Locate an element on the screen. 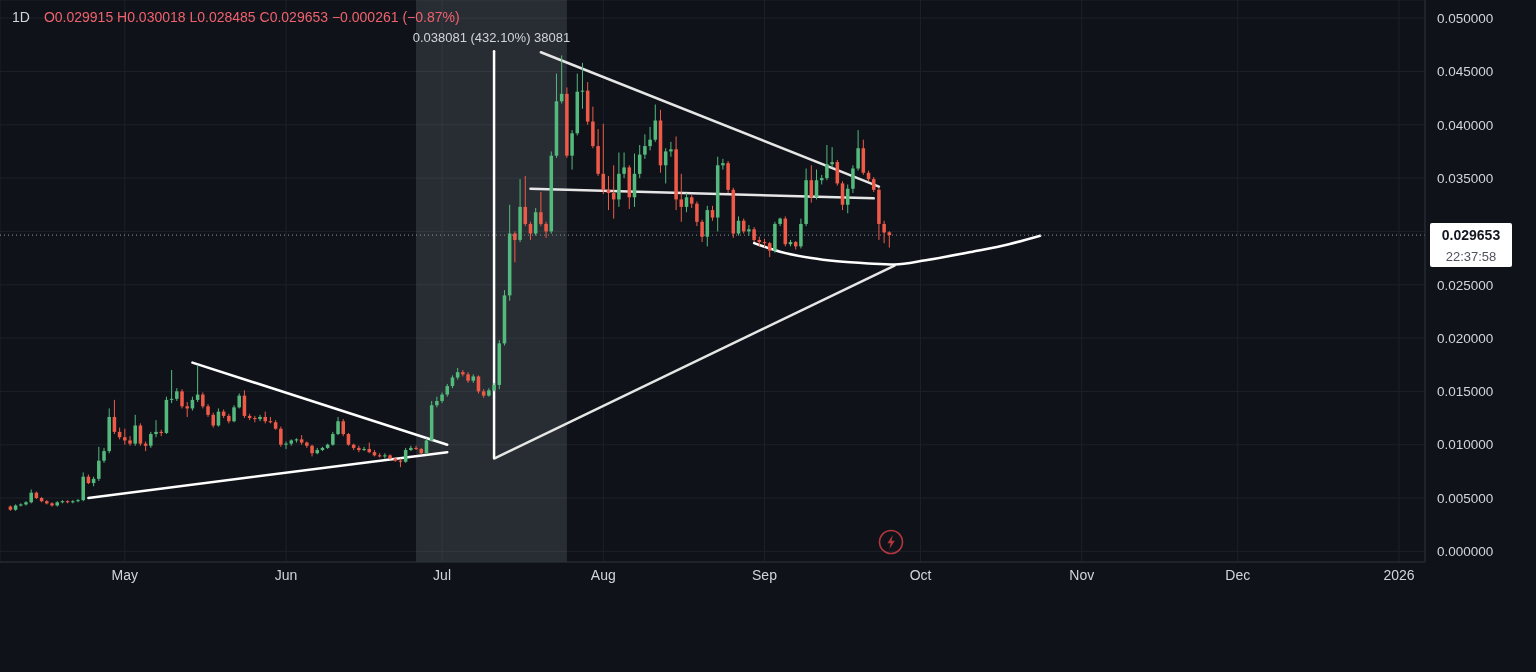  text: O0.029915 H0.030018 L0.028485 C0.029653 −0.000261 (−0.87%) is located at coordinates (251, 17).